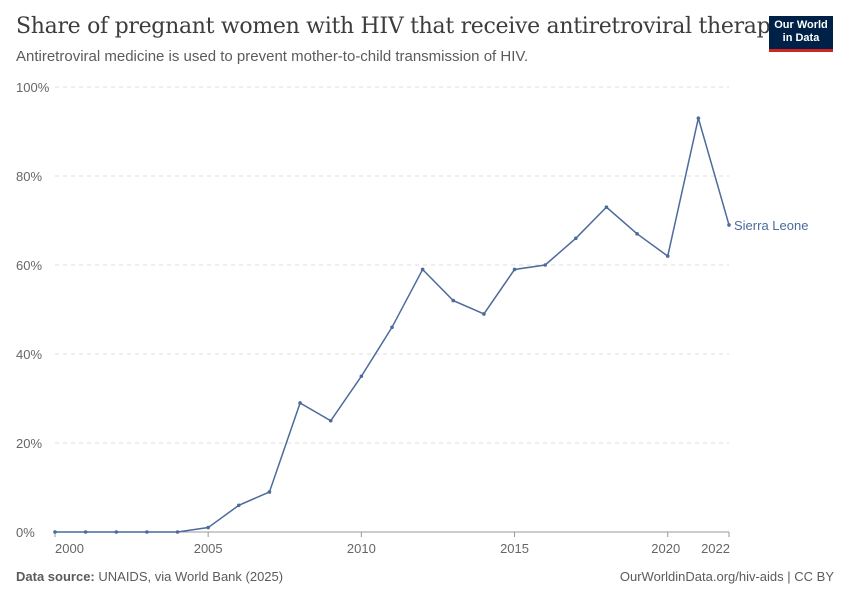 This screenshot has width=850, height=600. I want to click on x-tick-label: 2015, so click(514, 548).